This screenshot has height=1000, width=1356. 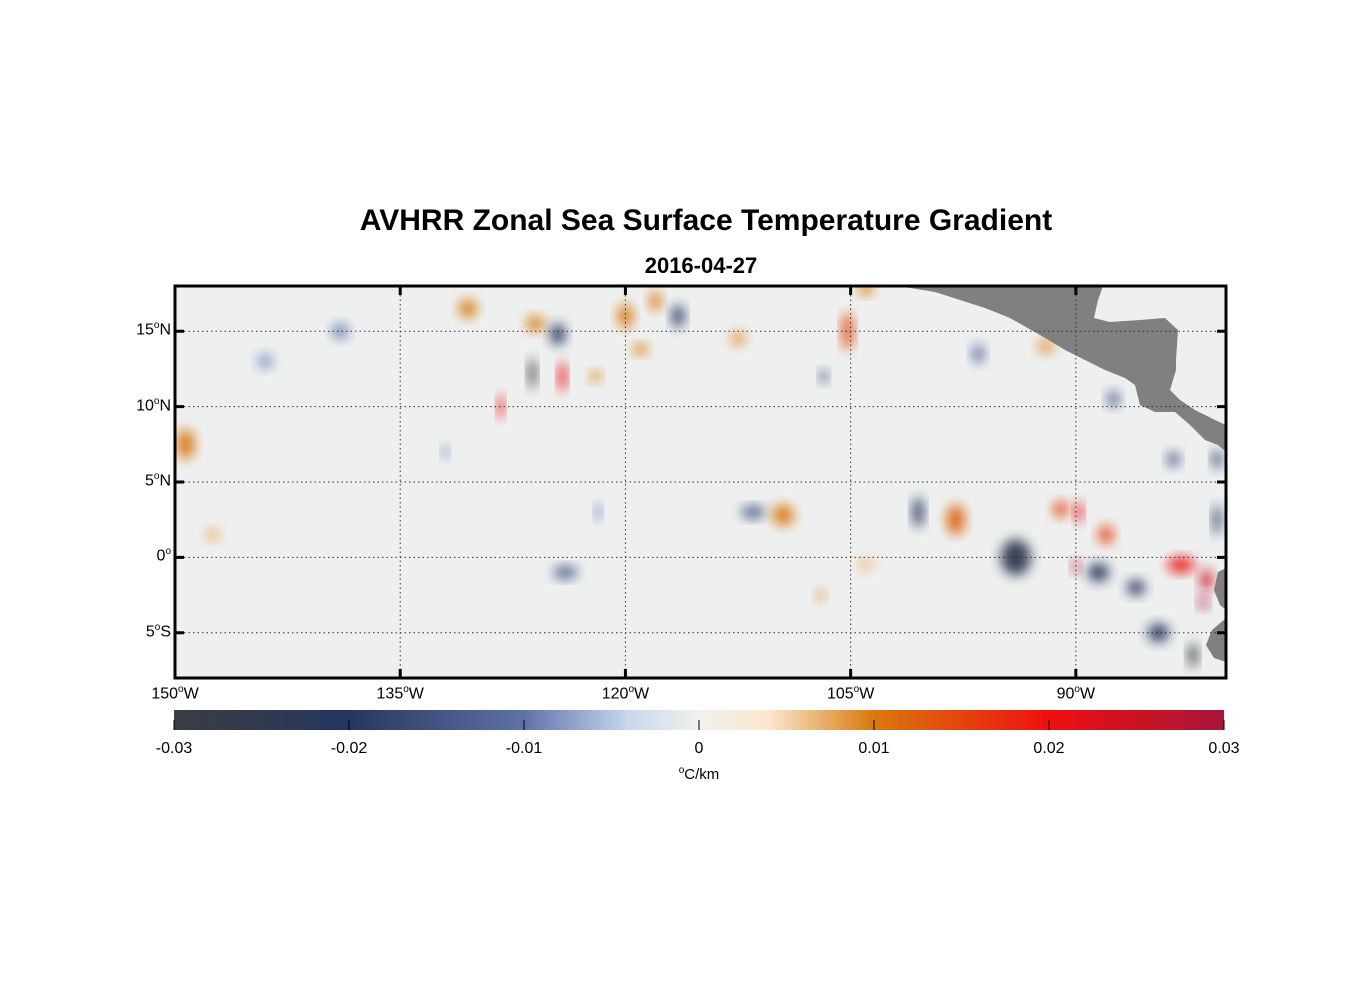 What do you see at coordinates (1224, 748) in the screenshot?
I see `colorbar-tick-label: 0.03` at bounding box center [1224, 748].